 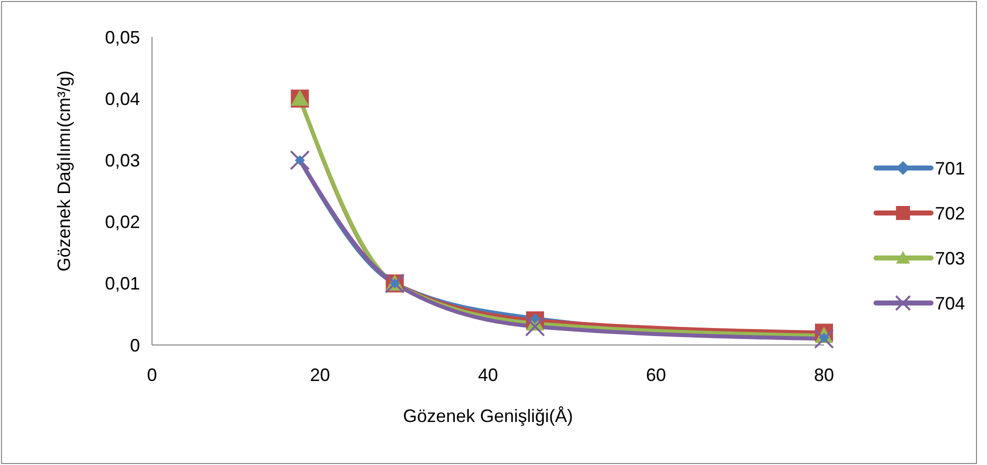 I want to click on y-tick-label: 0,02, so click(x=122, y=222).